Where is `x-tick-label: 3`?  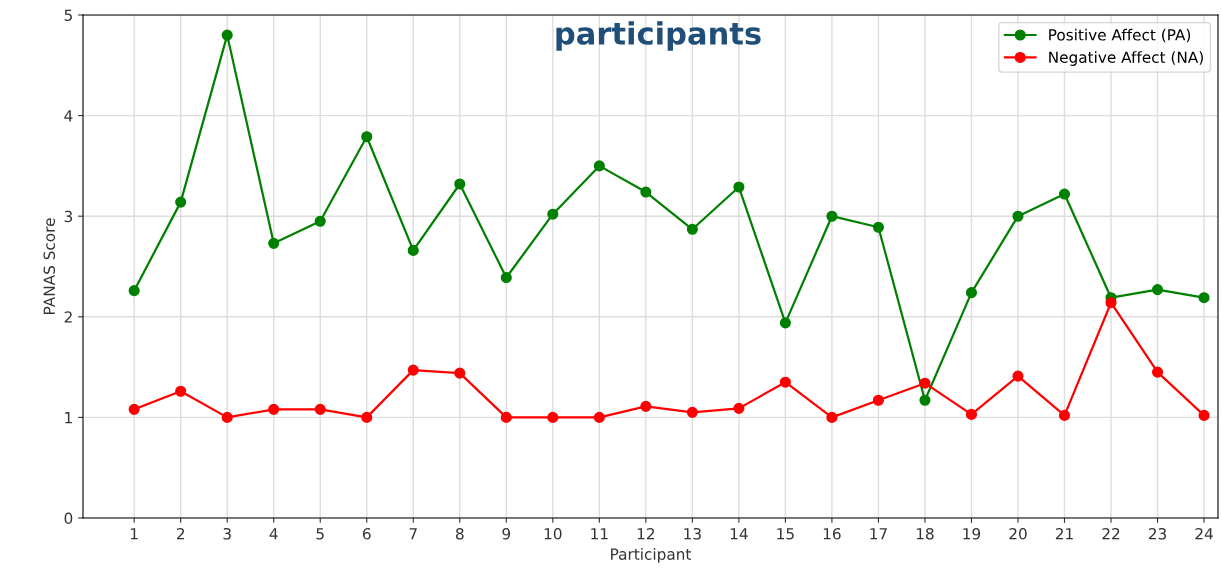
x-tick-label: 3 is located at coordinates (227, 533).